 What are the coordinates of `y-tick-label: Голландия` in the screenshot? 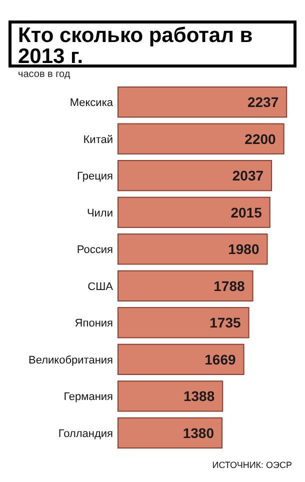 It's located at (86, 434).